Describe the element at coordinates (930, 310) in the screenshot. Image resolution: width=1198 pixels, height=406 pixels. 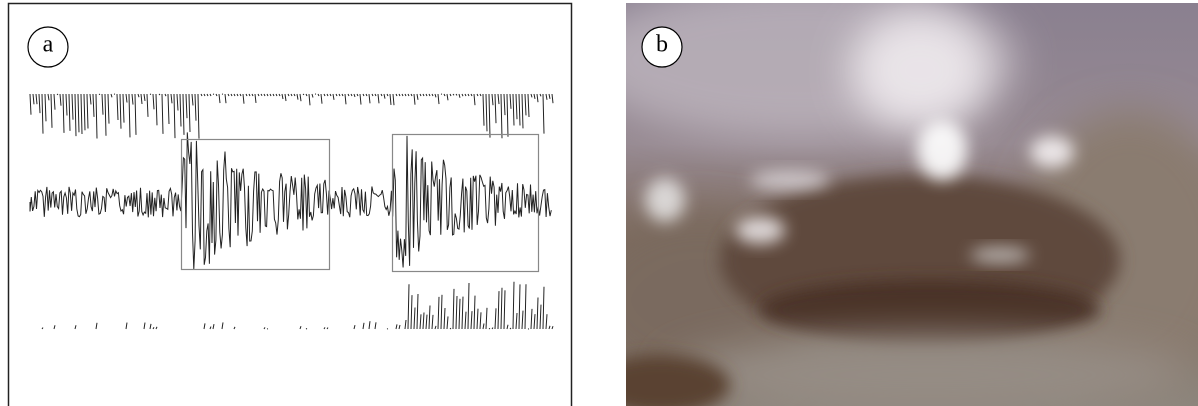
I see `dome-base` at that location.